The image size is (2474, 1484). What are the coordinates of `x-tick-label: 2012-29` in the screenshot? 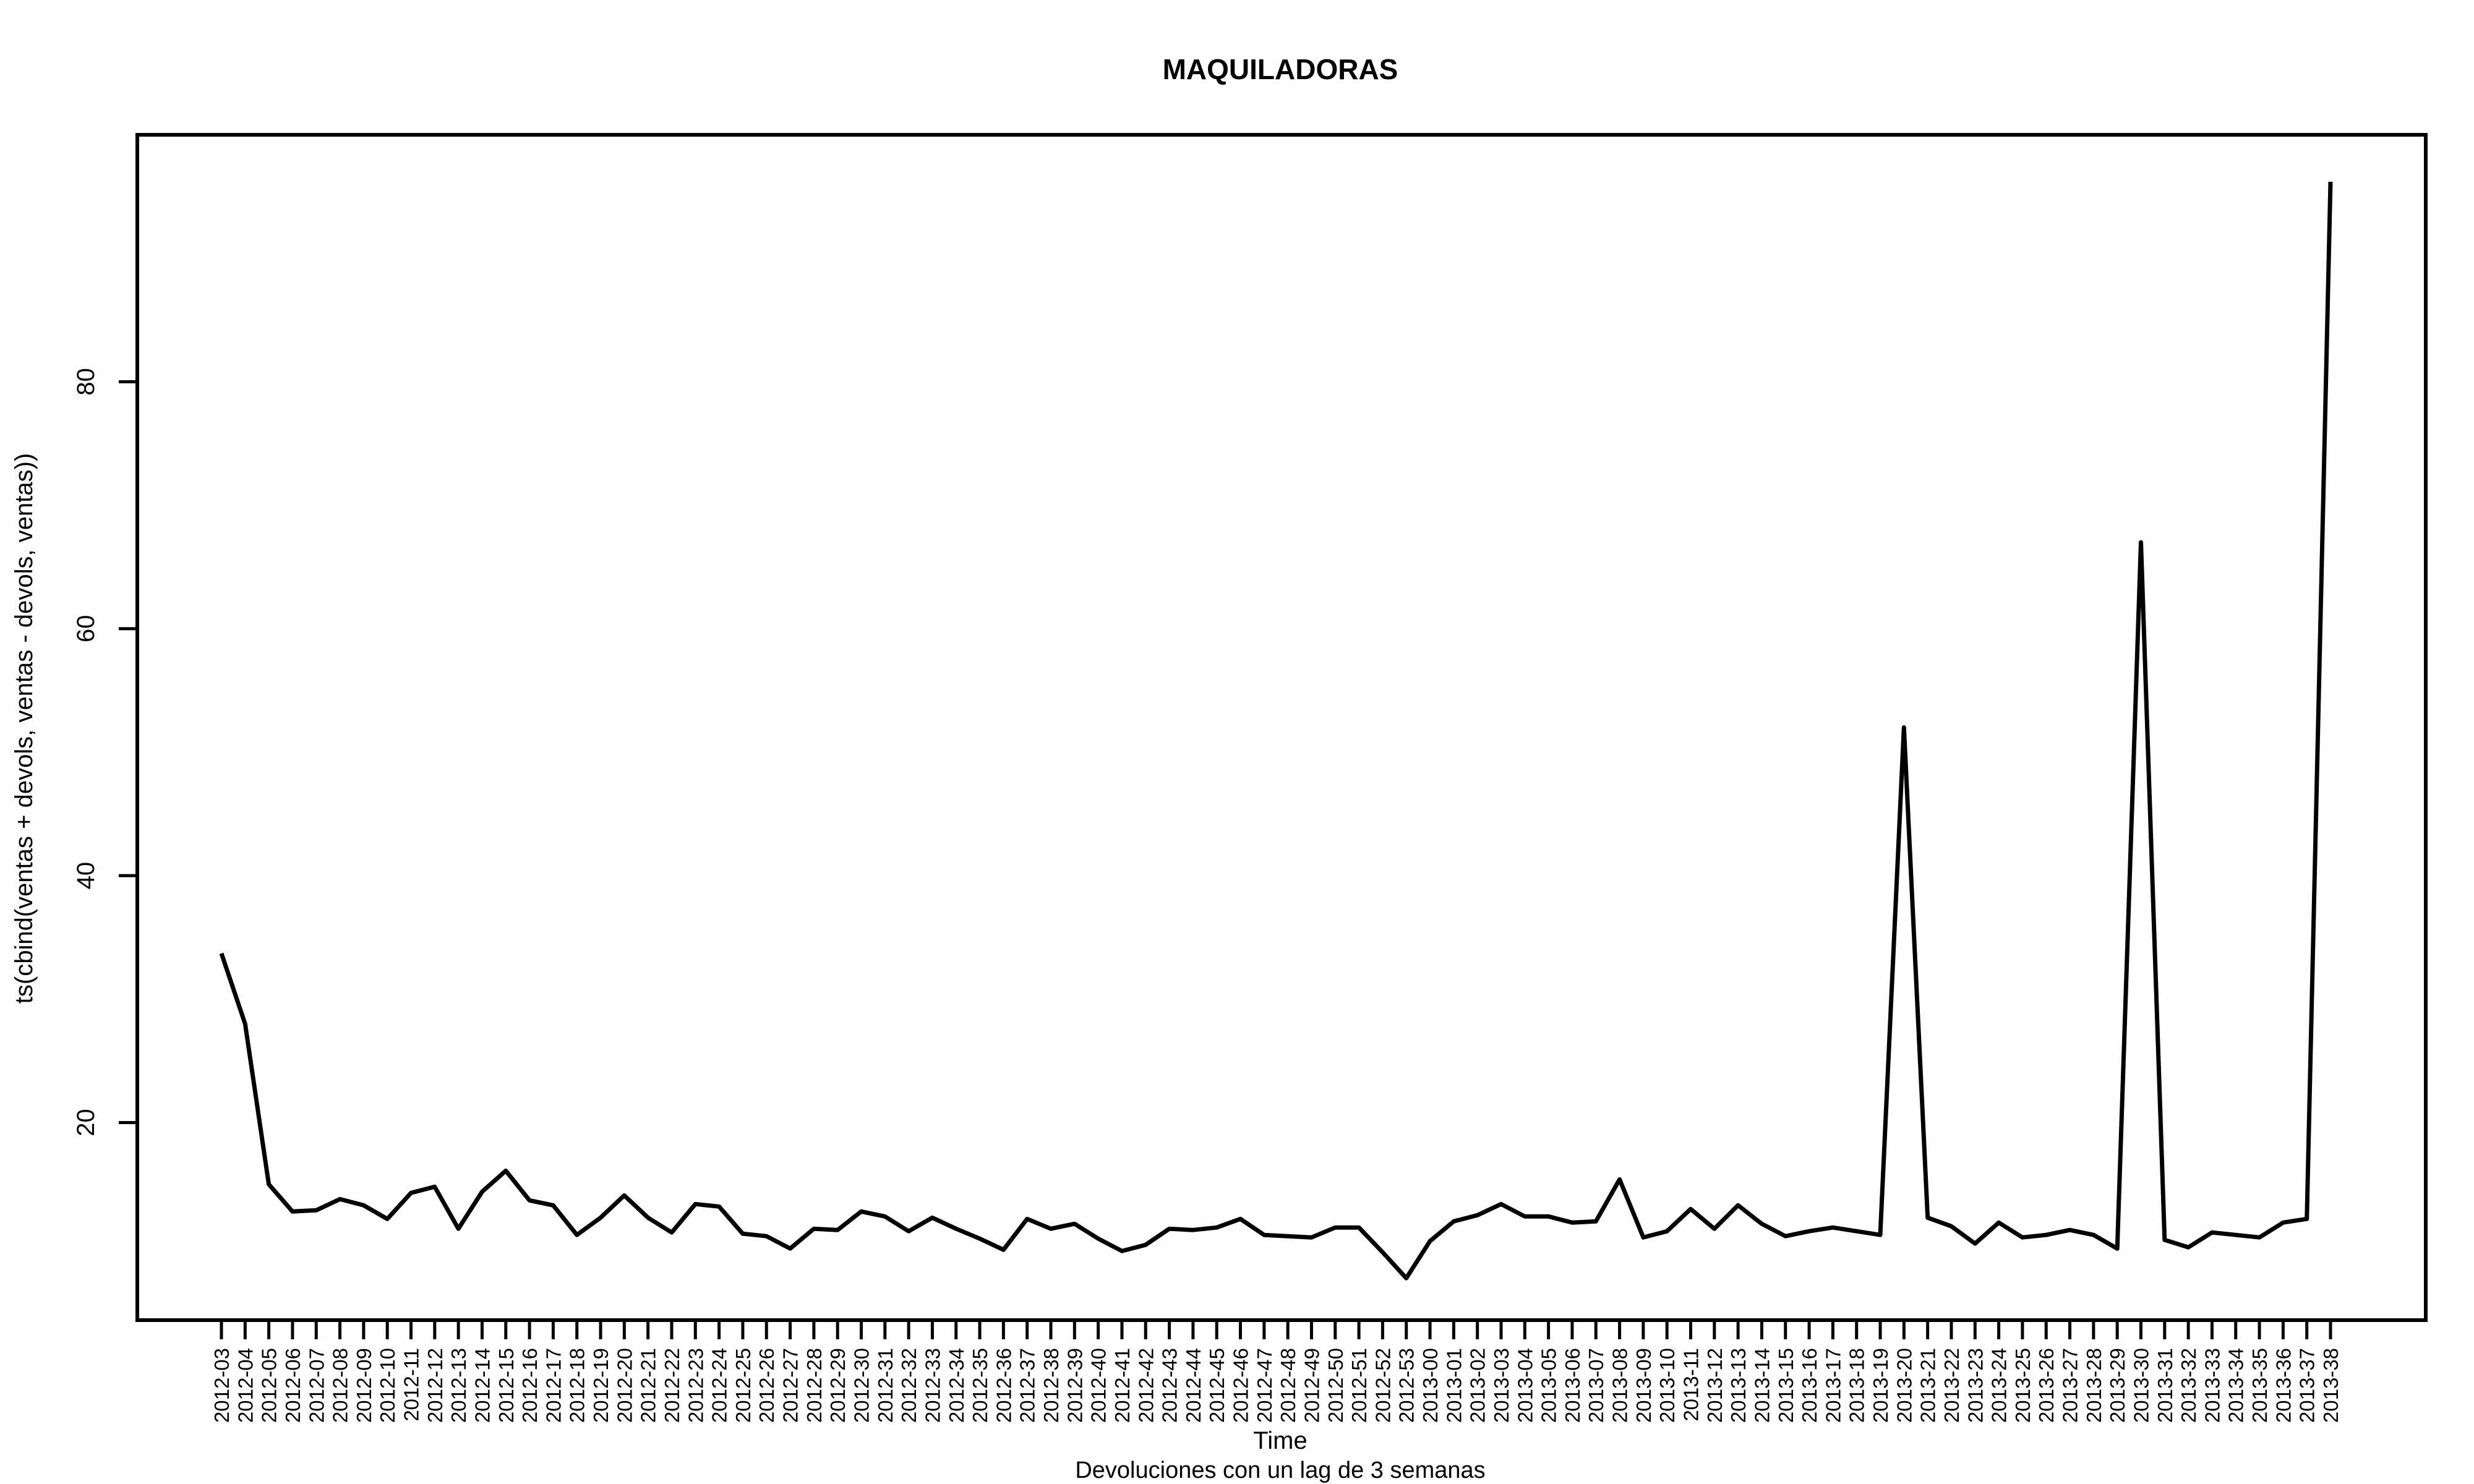 It's located at (838, 1385).